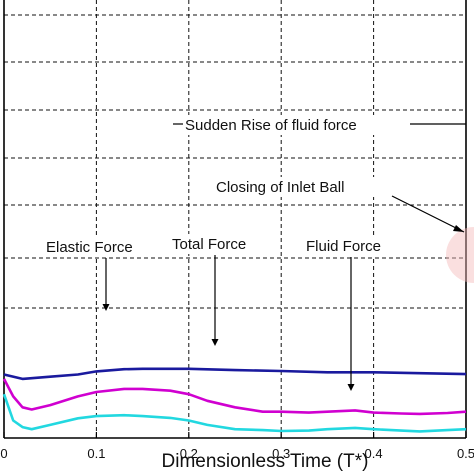 This screenshot has height=474, width=474. Describe the element at coordinates (465, 453) in the screenshot. I see `x-tick-label-5: 0.5` at that location.